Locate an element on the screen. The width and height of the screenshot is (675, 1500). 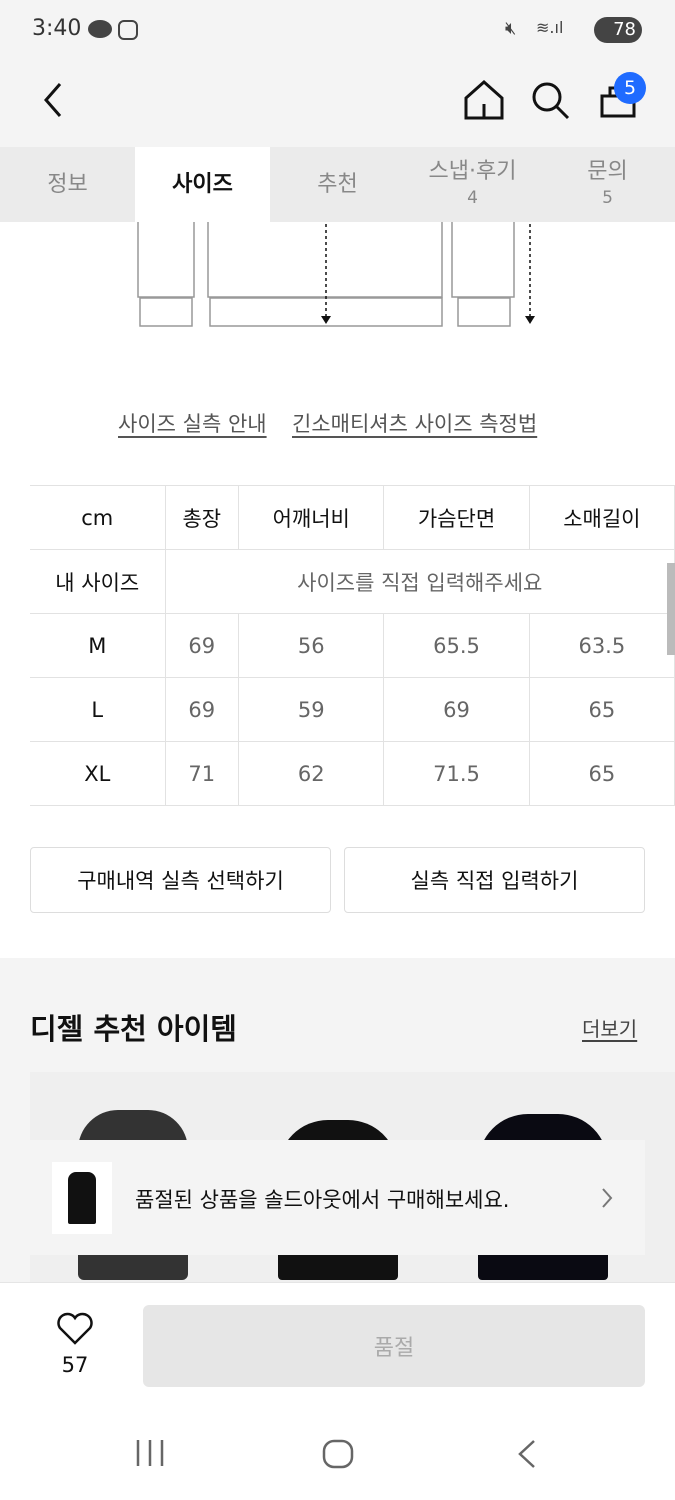
battery-indicator: 78 is located at coordinates (618, 30).